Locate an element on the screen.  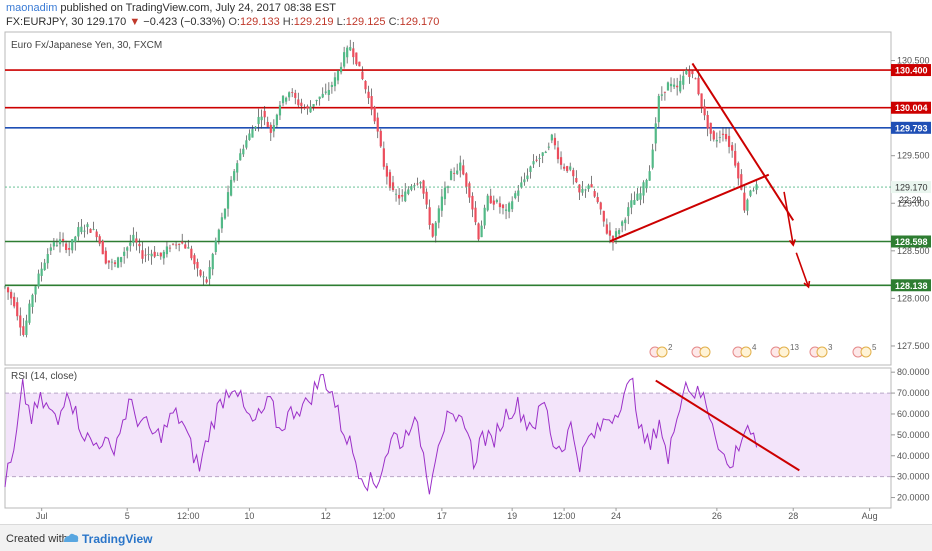
rsi-tick-label: 70.0000 is located at coordinates (913, 393).